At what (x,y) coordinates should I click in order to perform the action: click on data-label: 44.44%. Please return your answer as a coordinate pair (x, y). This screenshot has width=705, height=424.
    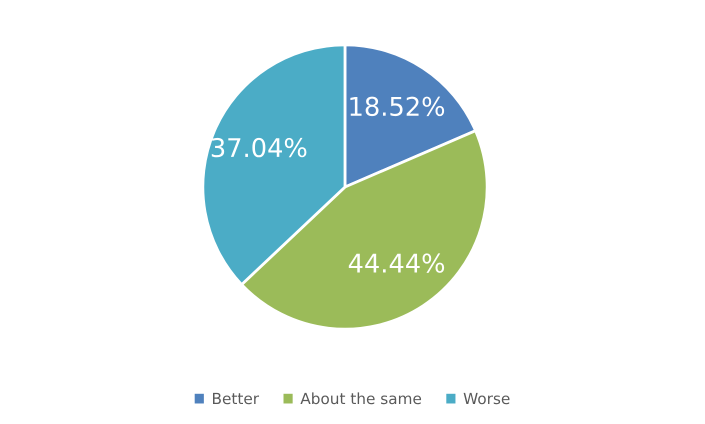
    Looking at the image, I should click on (396, 263).